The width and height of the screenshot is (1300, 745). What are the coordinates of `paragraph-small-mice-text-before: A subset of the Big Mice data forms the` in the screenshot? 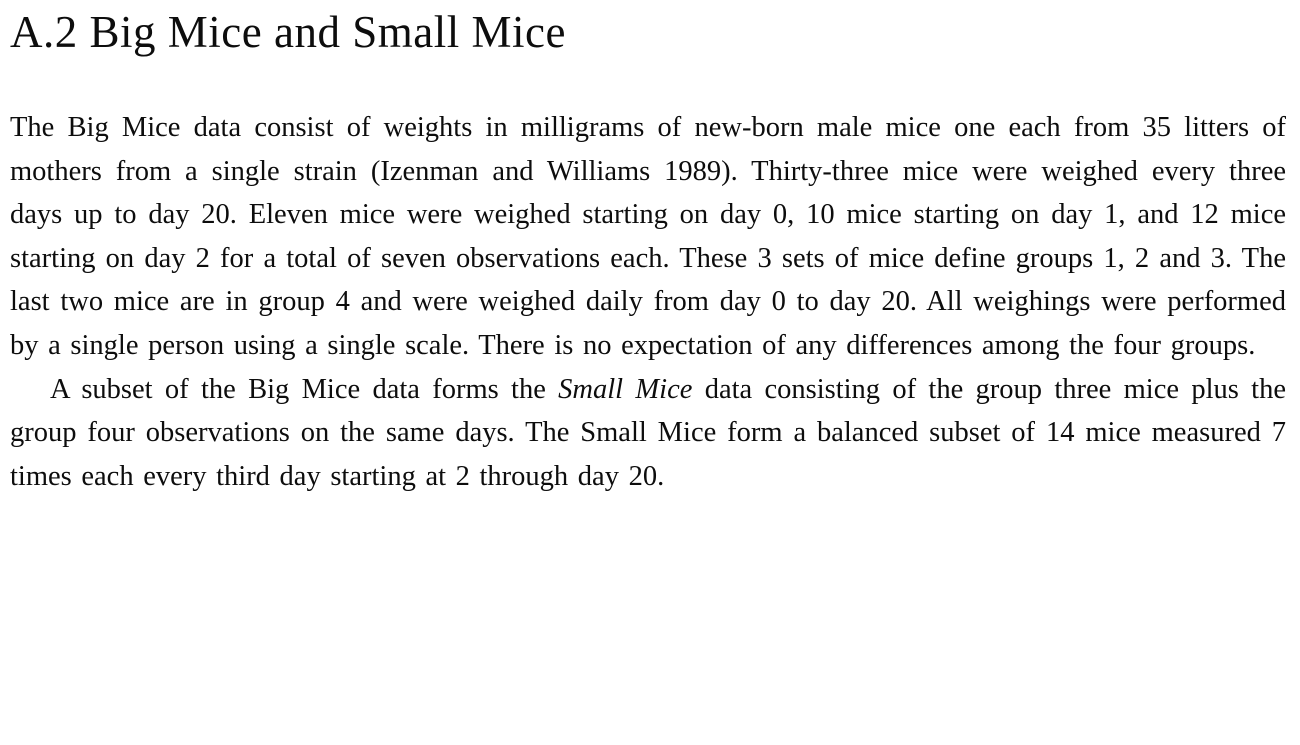 It's located at (304, 389).